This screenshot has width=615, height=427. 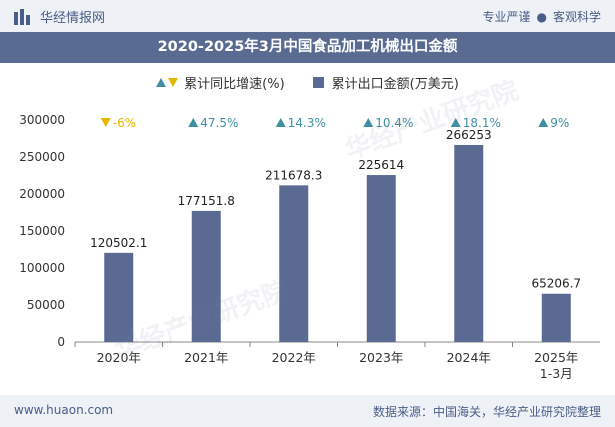 What do you see at coordinates (167, 82) in the screenshot?
I see `up-down-triangle-icon` at bounding box center [167, 82].